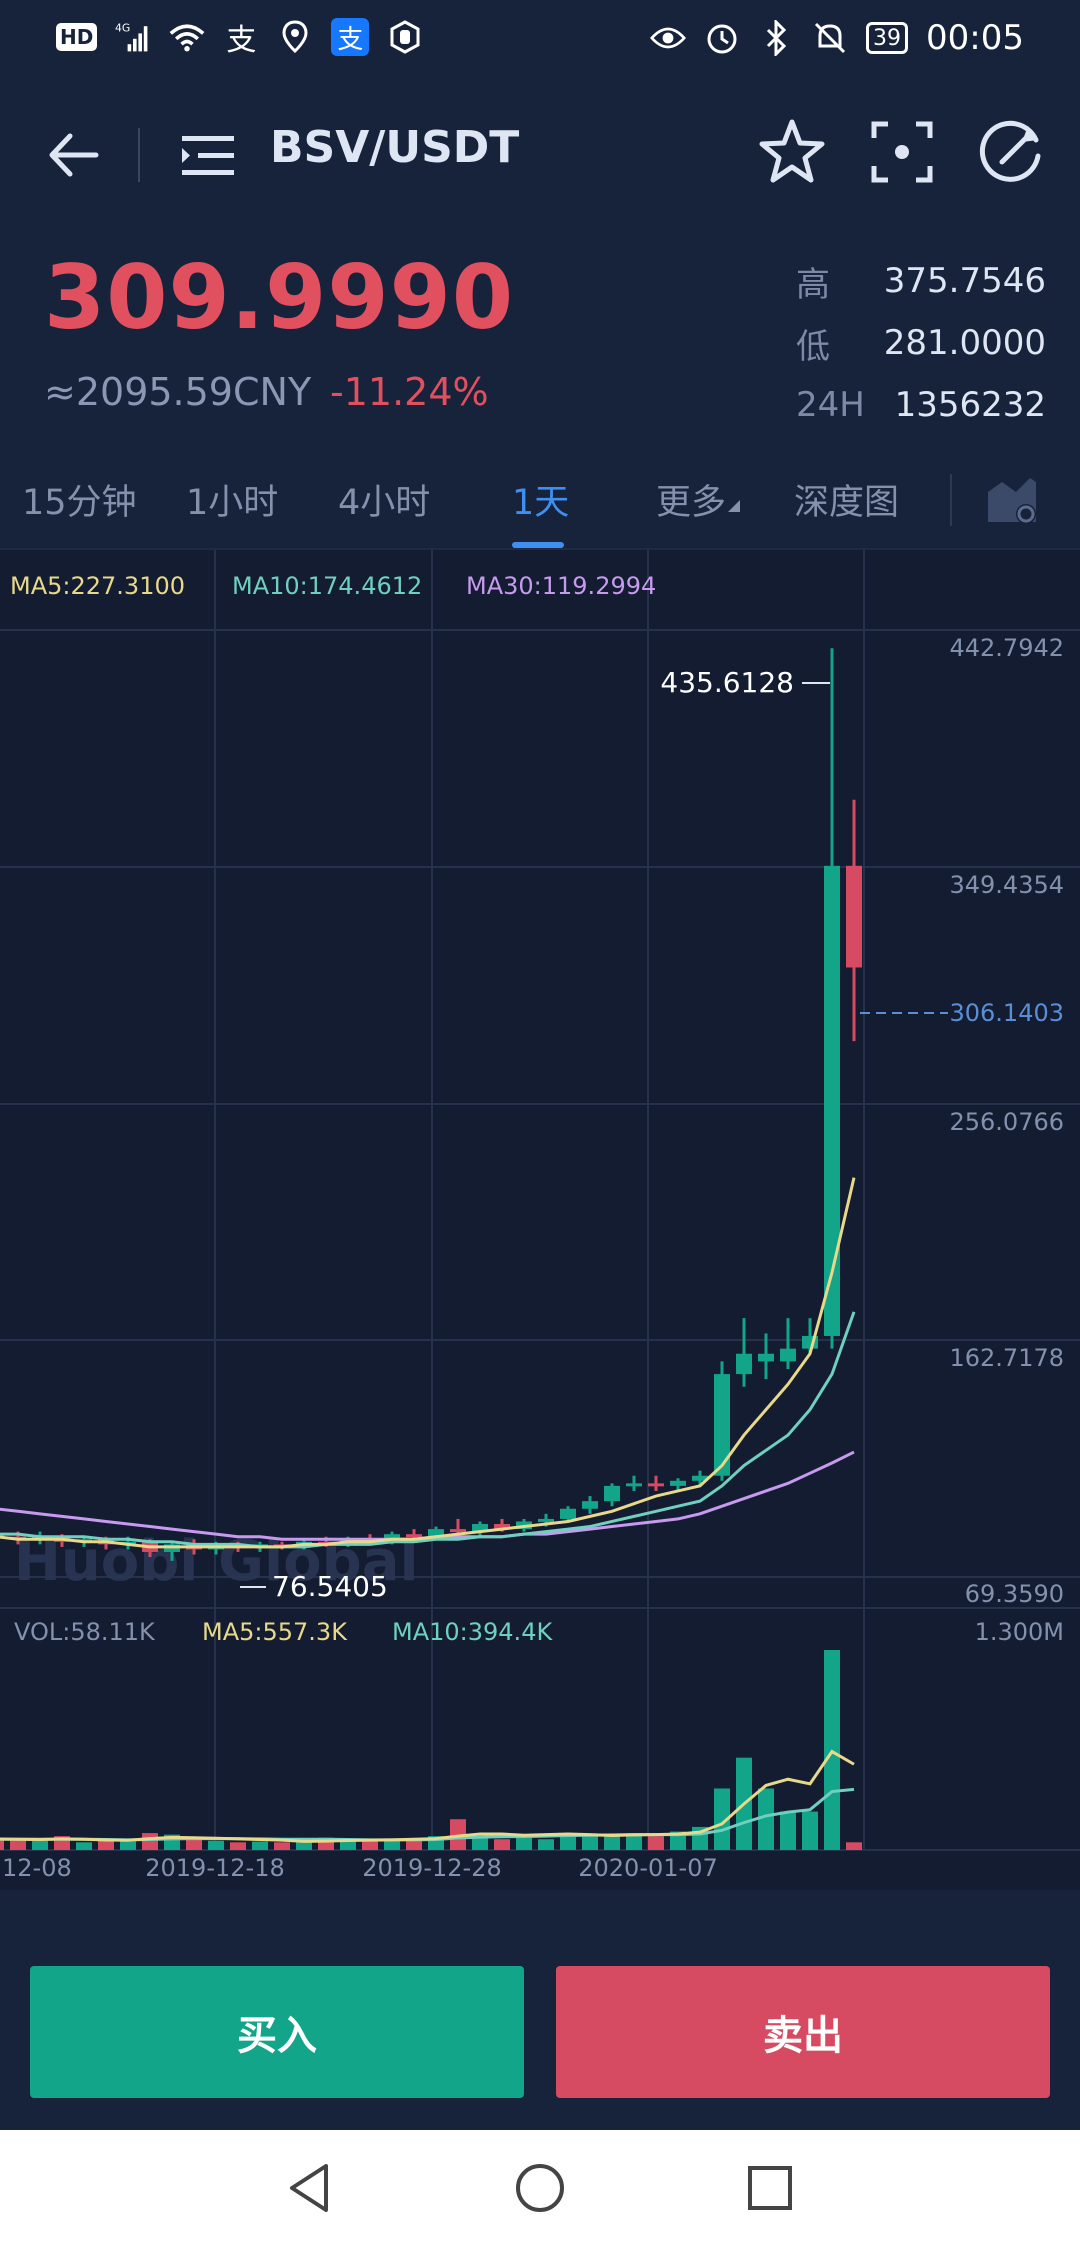  Describe the element at coordinates (847, 503) in the screenshot. I see `tab-depth: 深度图` at that location.